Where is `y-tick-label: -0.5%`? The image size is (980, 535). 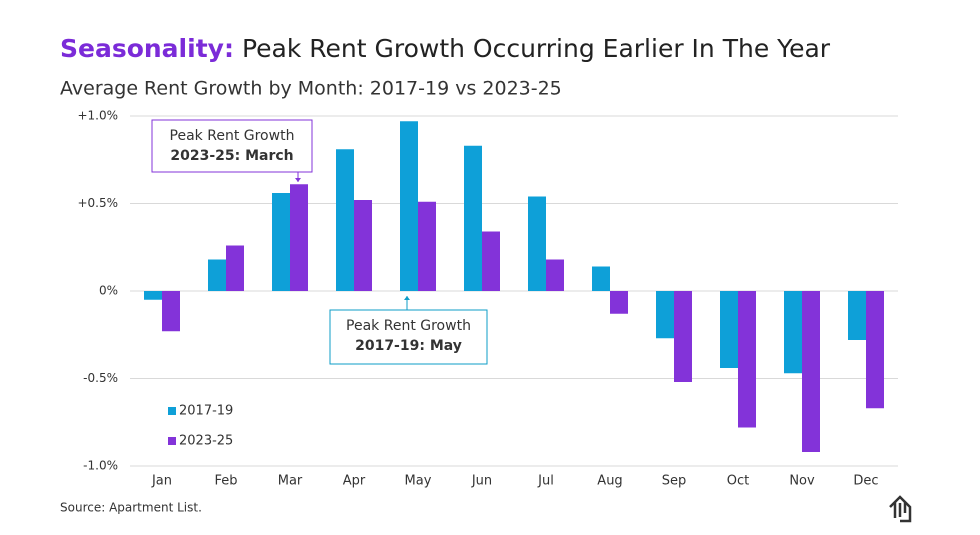
y-tick-label: -0.5% is located at coordinates (100, 378).